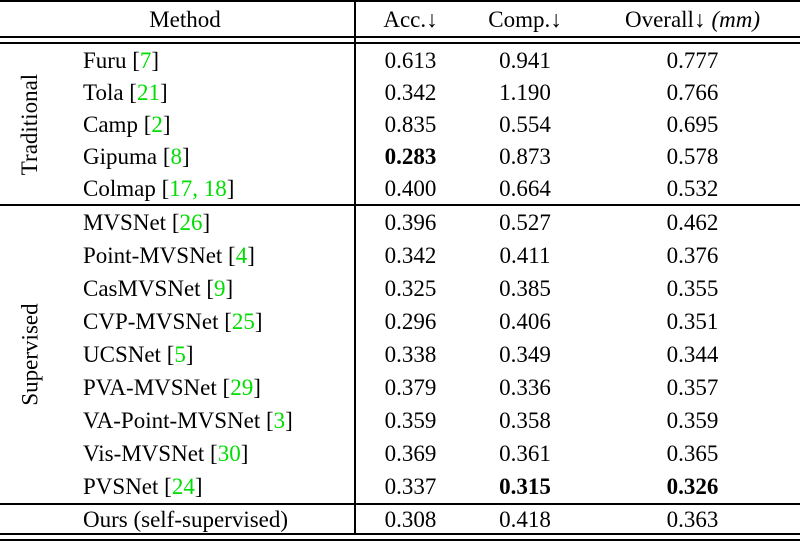 The image size is (800, 544). What do you see at coordinates (525, 156) in the screenshot?
I see `comp-value: 0.873` at bounding box center [525, 156].